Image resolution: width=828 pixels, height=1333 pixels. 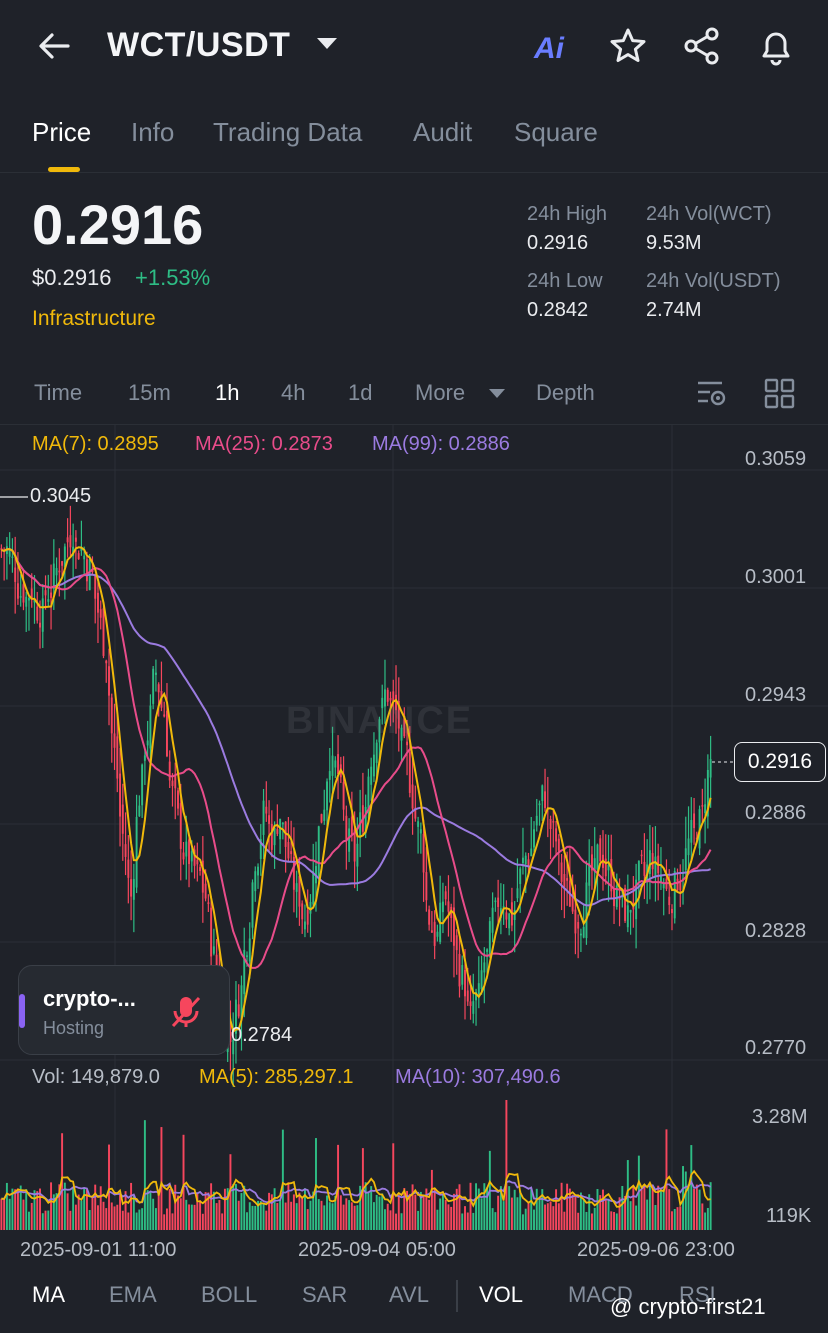 What do you see at coordinates (149, 392) in the screenshot?
I see `interval-15m: 15m` at bounding box center [149, 392].